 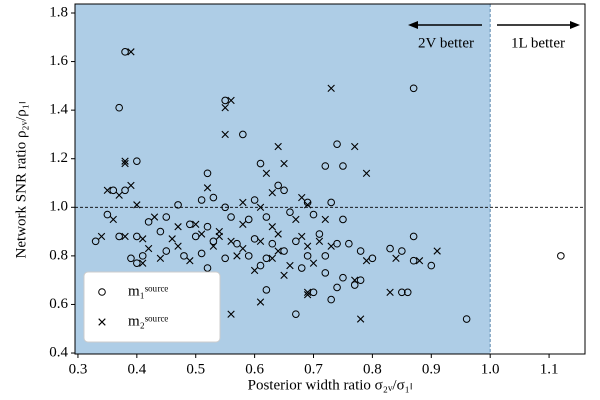 What do you see at coordinates (136, 369) in the screenshot?
I see `x-tick-label: 0.4` at bounding box center [136, 369].